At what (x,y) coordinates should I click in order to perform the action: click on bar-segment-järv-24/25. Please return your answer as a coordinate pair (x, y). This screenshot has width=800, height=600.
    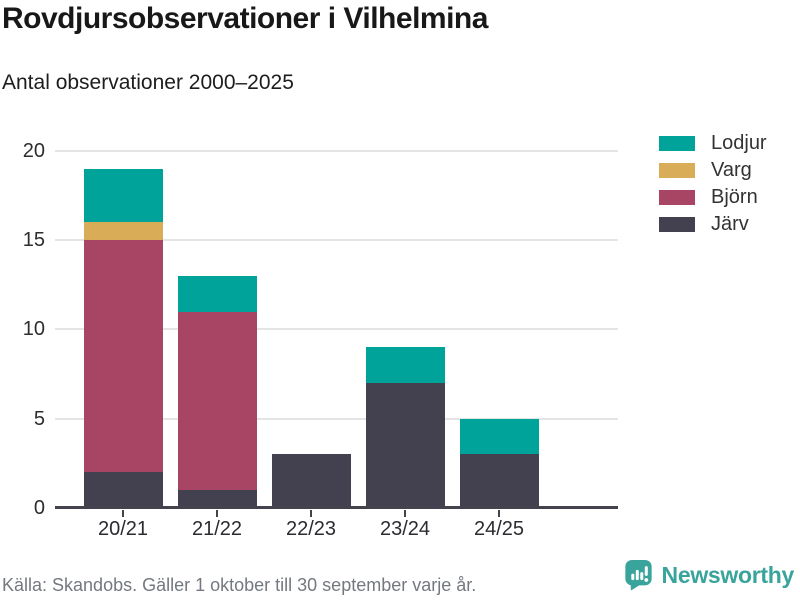
    Looking at the image, I should click on (499, 481).